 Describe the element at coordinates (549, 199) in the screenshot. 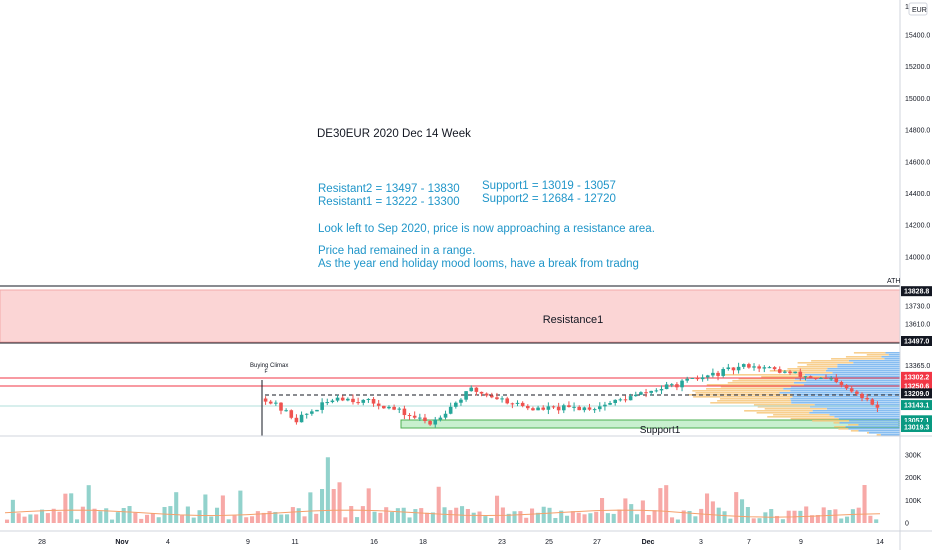

I see `annotation-support2: Support2 = 12684 - 12720` at that location.